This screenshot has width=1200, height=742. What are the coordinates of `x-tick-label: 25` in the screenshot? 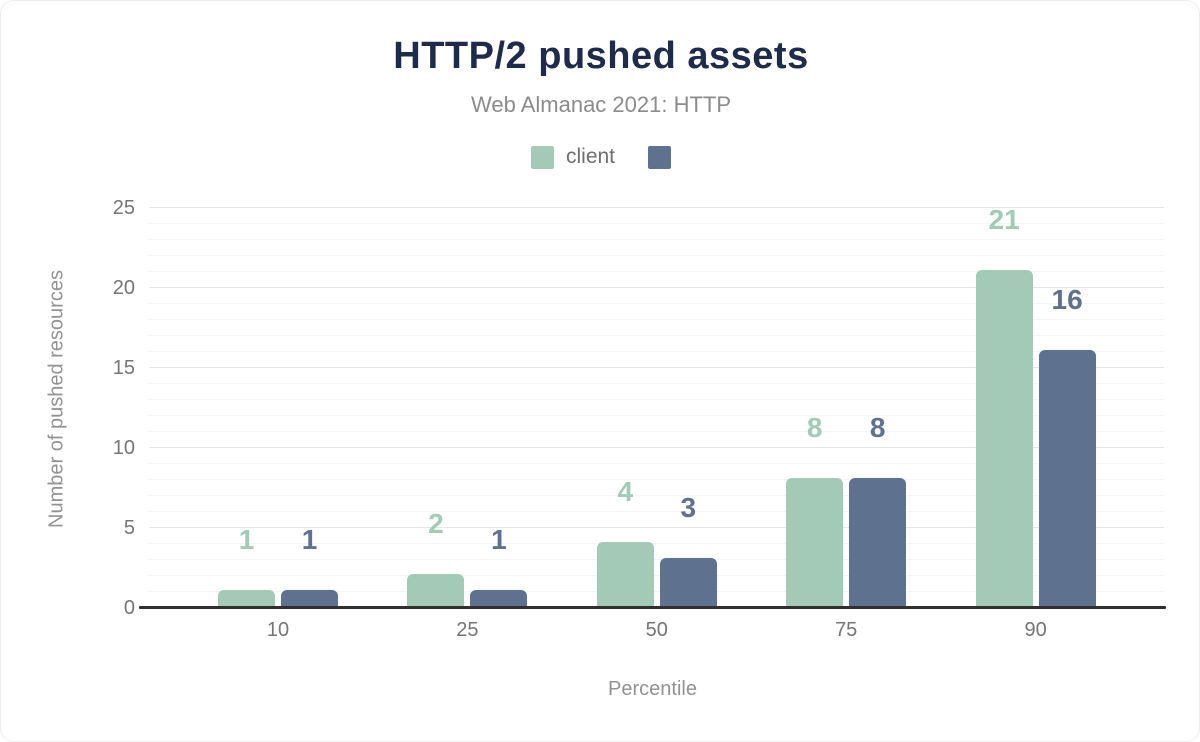 It's located at (467, 630).